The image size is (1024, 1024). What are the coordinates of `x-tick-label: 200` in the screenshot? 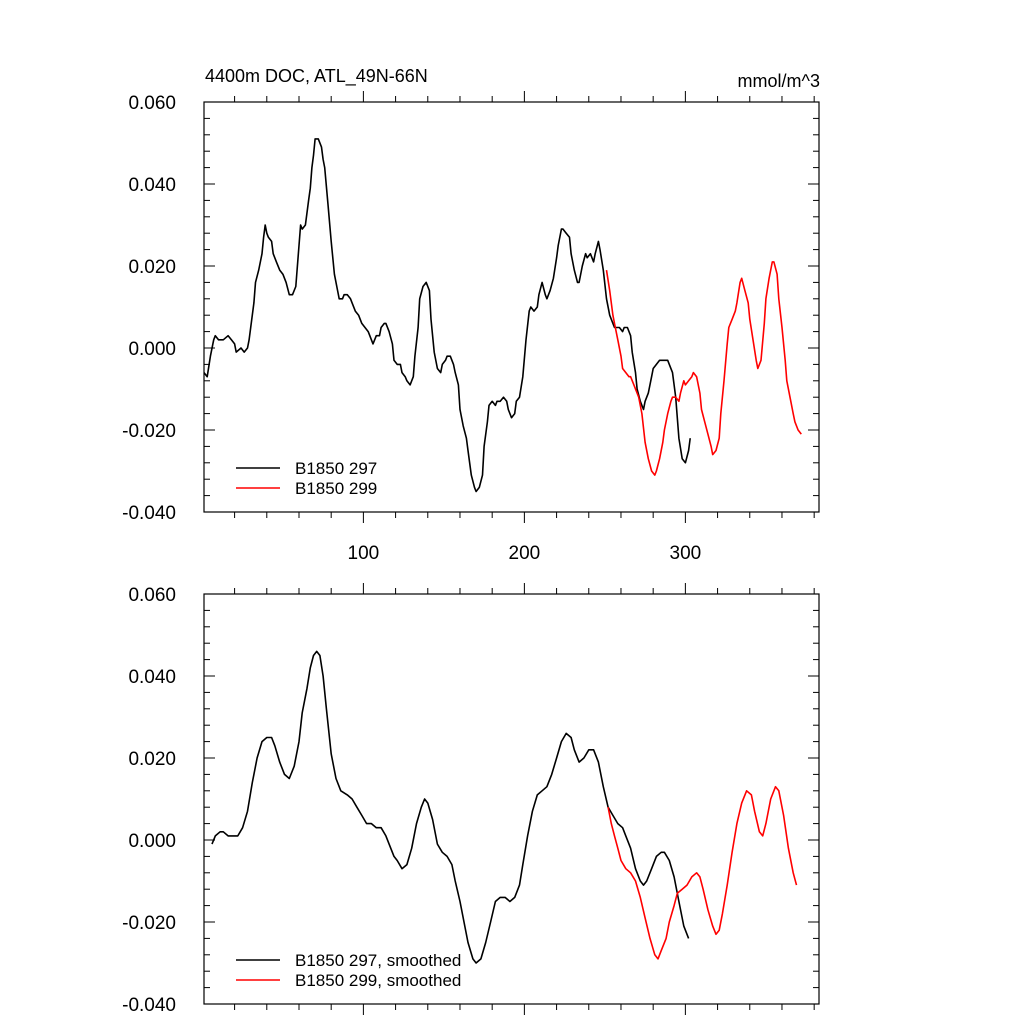 It's located at (525, 553).